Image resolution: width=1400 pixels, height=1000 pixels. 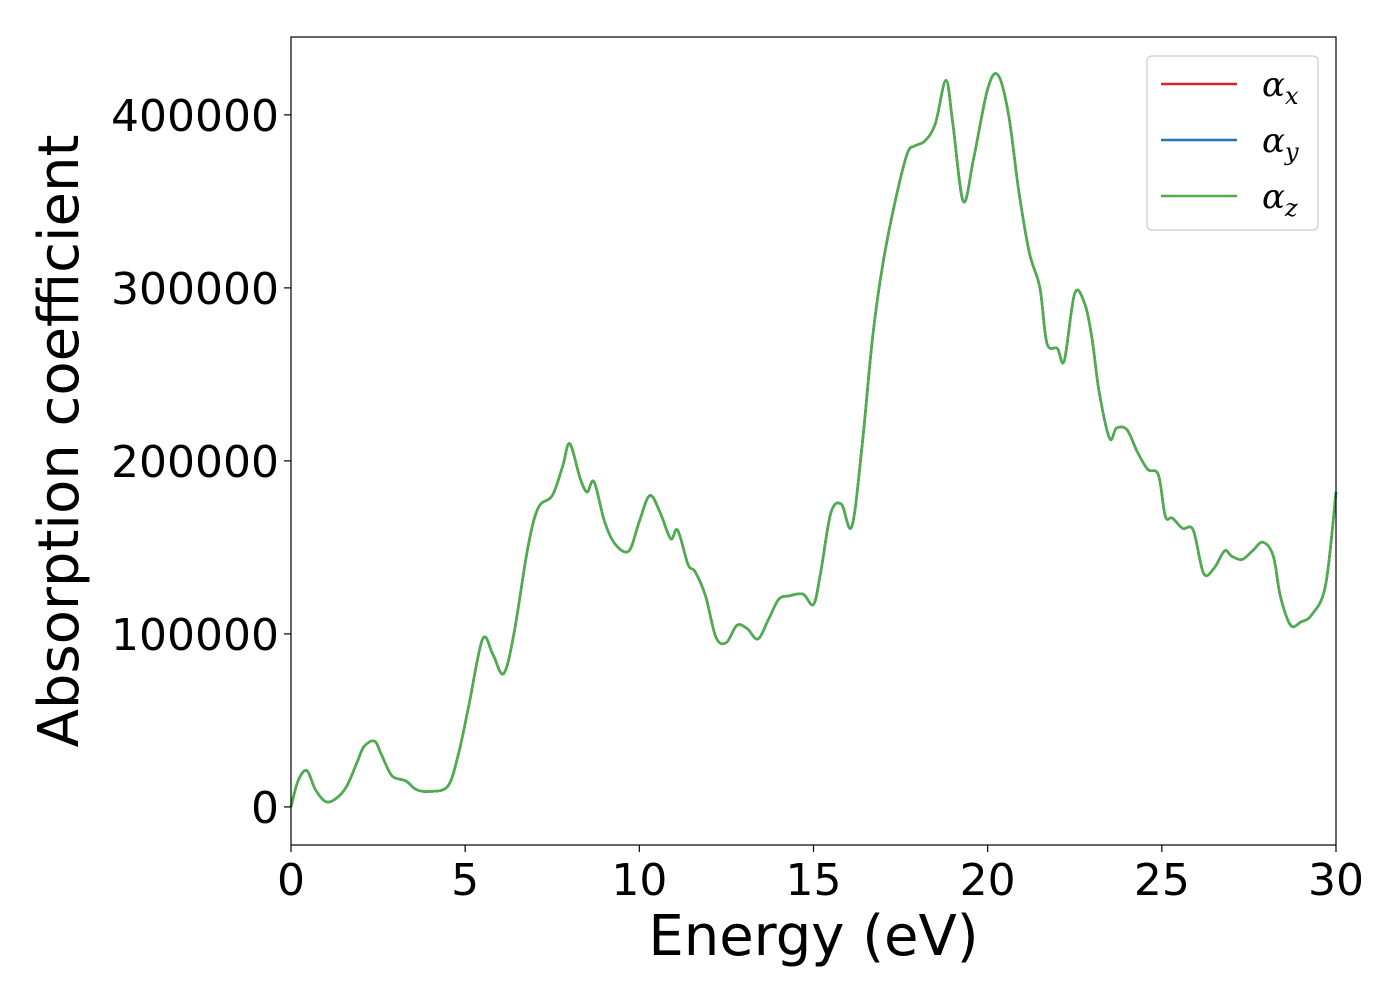 What do you see at coordinates (195, 289) in the screenshot?
I see `y-tick-label: 300000` at bounding box center [195, 289].